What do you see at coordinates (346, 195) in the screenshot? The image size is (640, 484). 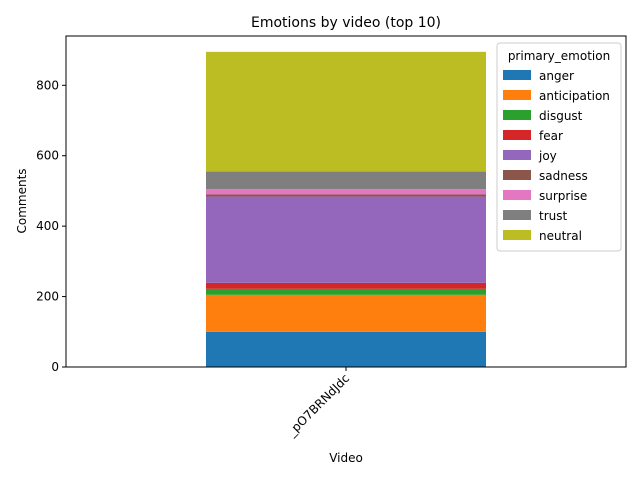 I see `bar-segment-sadness` at bounding box center [346, 195].